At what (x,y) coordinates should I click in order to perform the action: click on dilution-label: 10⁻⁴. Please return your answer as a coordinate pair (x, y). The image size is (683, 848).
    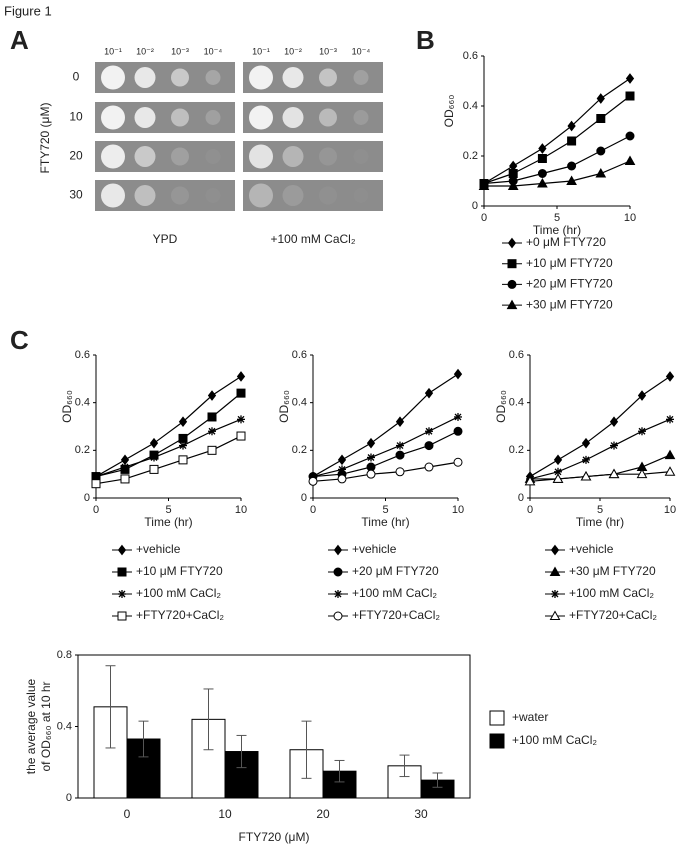
    Looking at the image, I should click on (213, 51).